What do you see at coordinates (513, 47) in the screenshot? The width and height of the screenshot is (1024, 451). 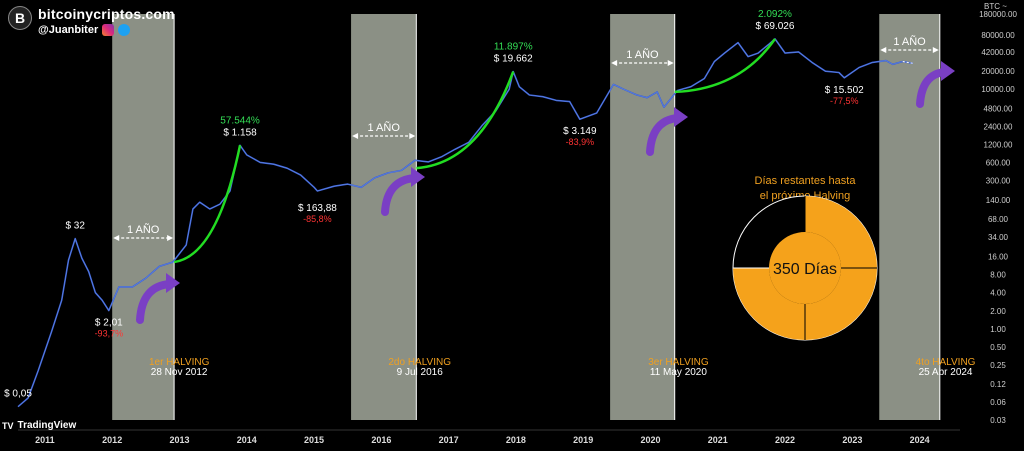 I see `gain-label: 11.897%` at bounding box center [513, 47].